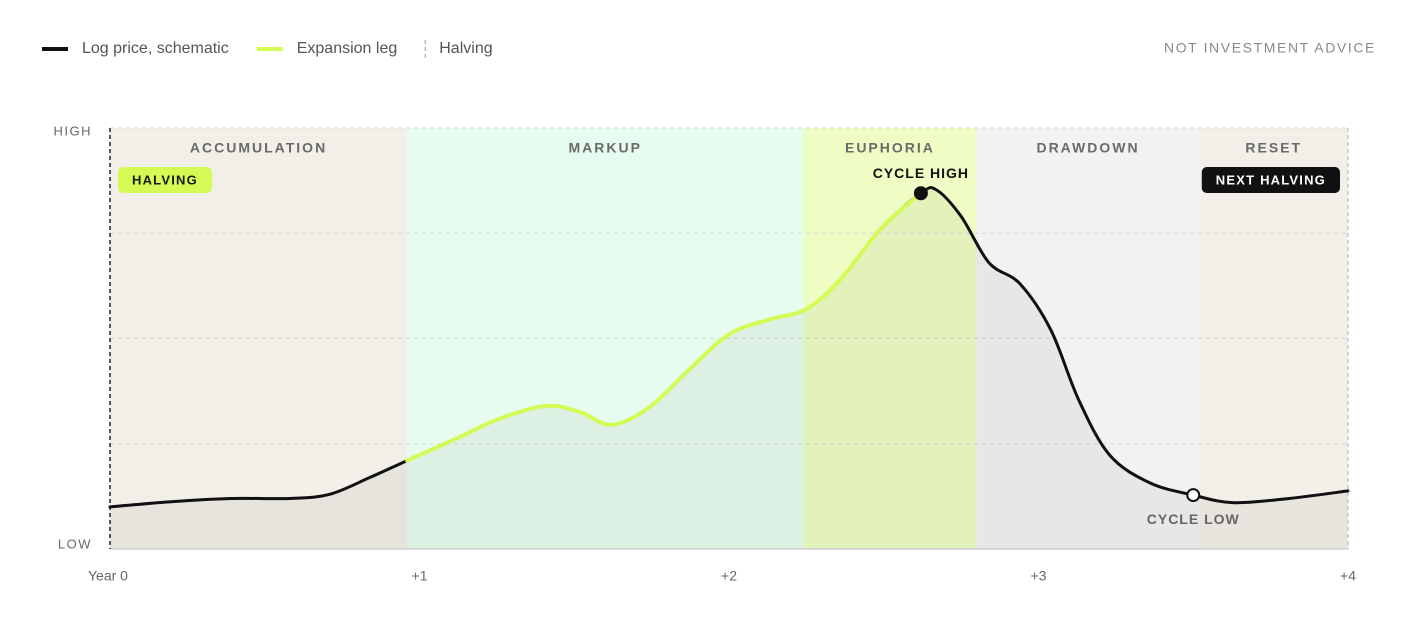 The image size is (1412, 644). I want to click on x-tick-label: +2, so click(729, 576).